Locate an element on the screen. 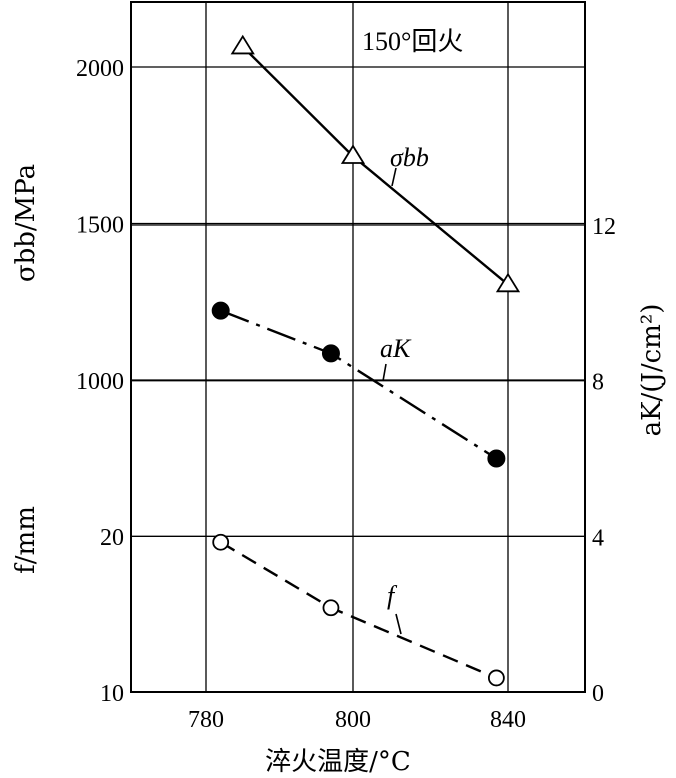 The height and width of the screenshot is (778, 676). y-tick-label-sigma: 2000 is located at coordinates (100, 69).